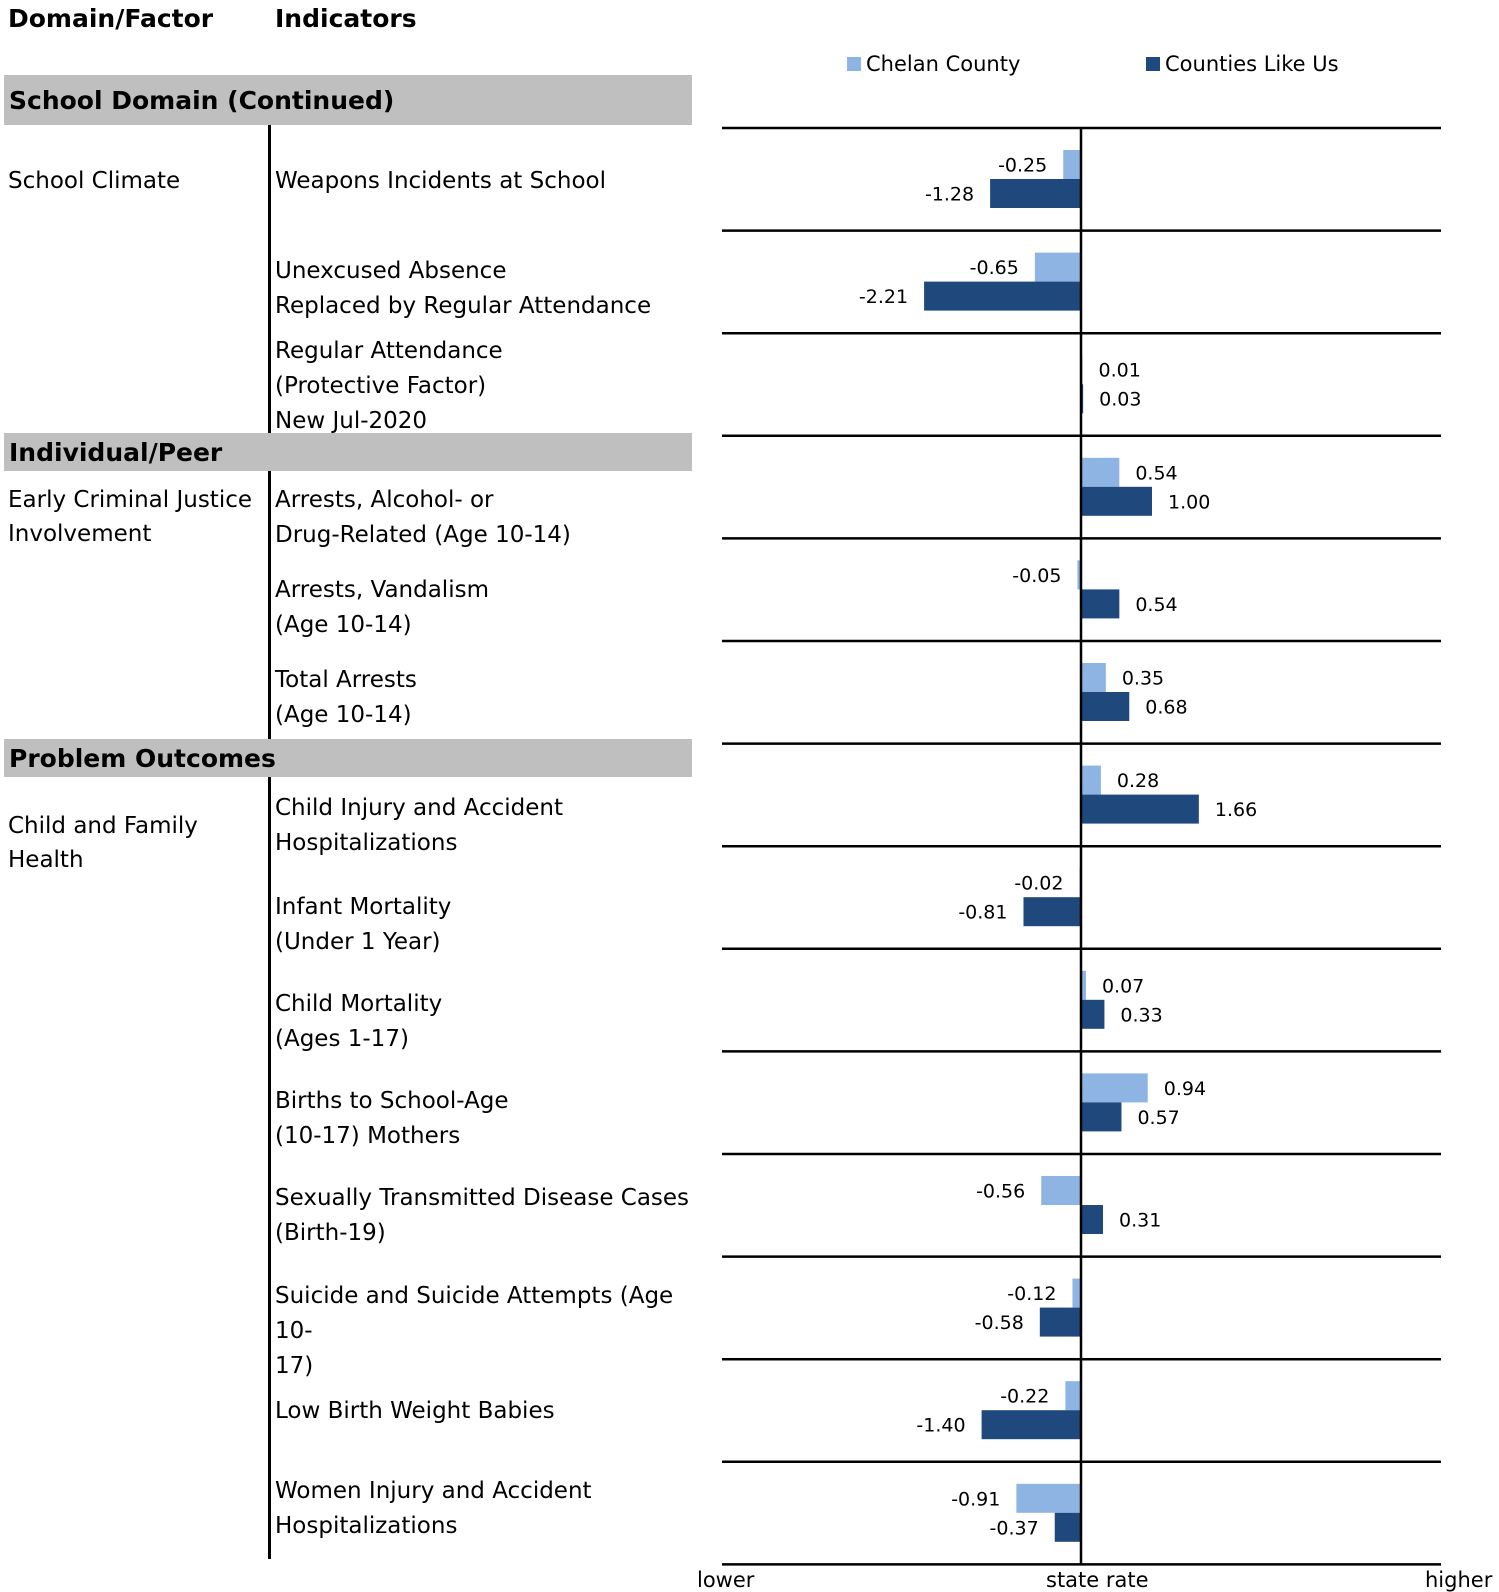 The width and height of the screenshot is (1499, 1592). Describe the element at coordinates (1189, 502) in the screenshot. I see `data-label: 1.00` at that location.